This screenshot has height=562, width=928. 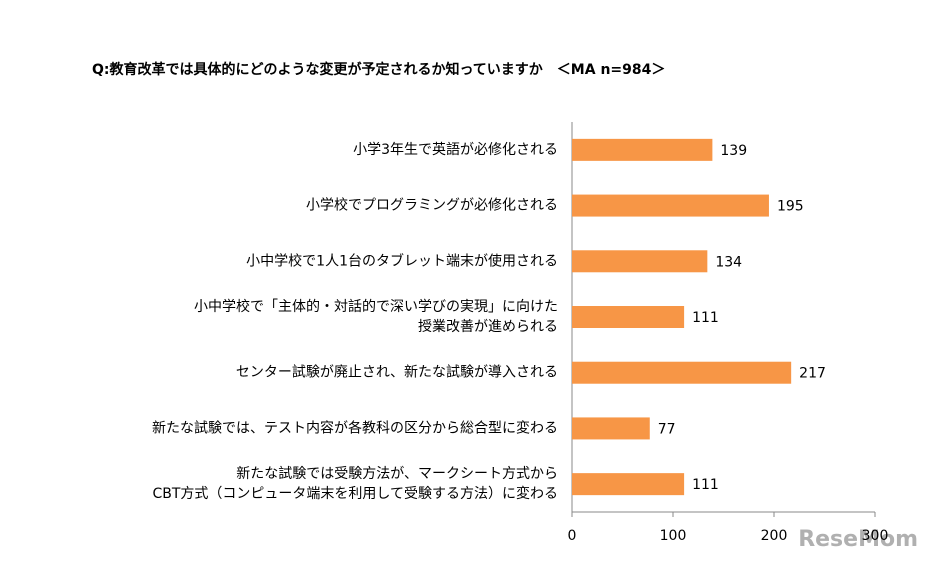 What do you see at coordinates (673, 536) in the screenshot?
I see `x-tick-label: 100` at bounding box center [673, 536].